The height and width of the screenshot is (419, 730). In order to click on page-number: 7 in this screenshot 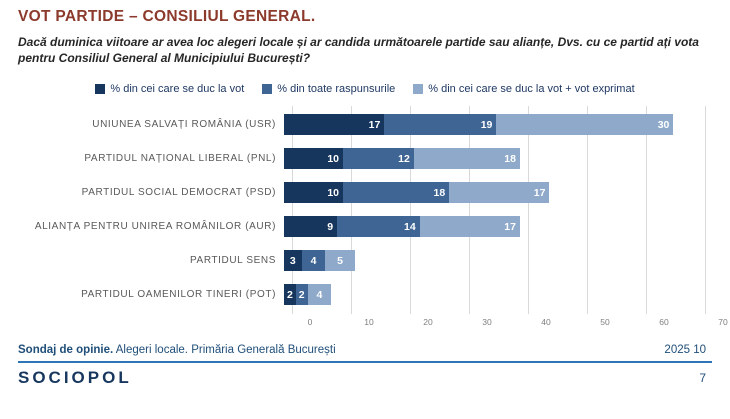, I will do `click(702, 377)`.